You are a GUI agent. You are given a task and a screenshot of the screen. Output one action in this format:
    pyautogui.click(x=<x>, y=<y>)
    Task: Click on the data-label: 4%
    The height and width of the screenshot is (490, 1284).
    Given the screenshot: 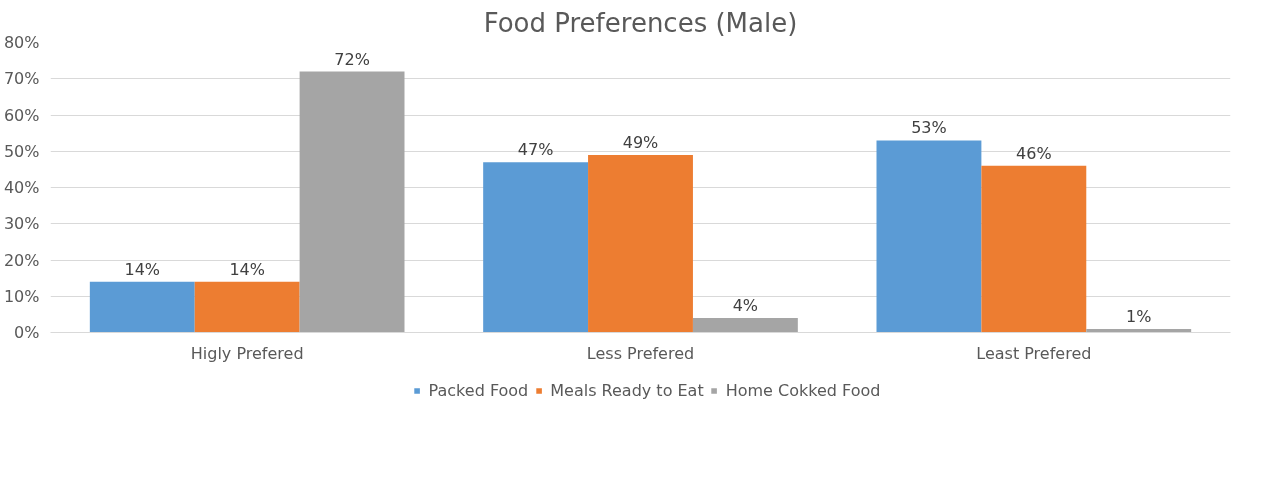 What is the action you would take?
    pyautogui.click(x=745, y=305)
    